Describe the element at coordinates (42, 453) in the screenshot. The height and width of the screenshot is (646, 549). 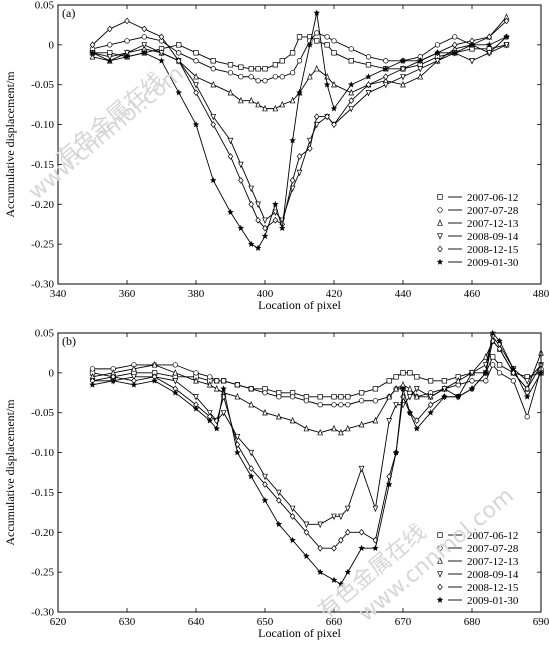
I see `y-tick-label: -0.10` at that location.